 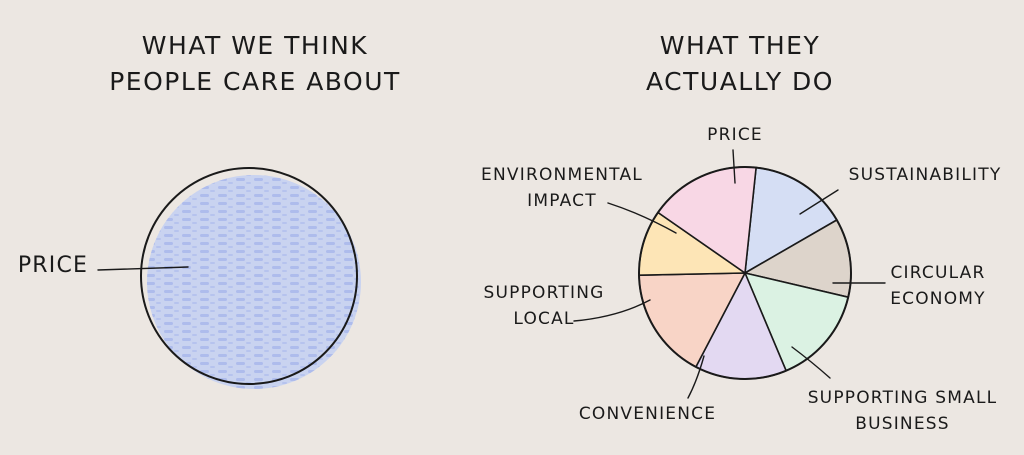 I want to click on pie-outline, so click(x=745, y=273).